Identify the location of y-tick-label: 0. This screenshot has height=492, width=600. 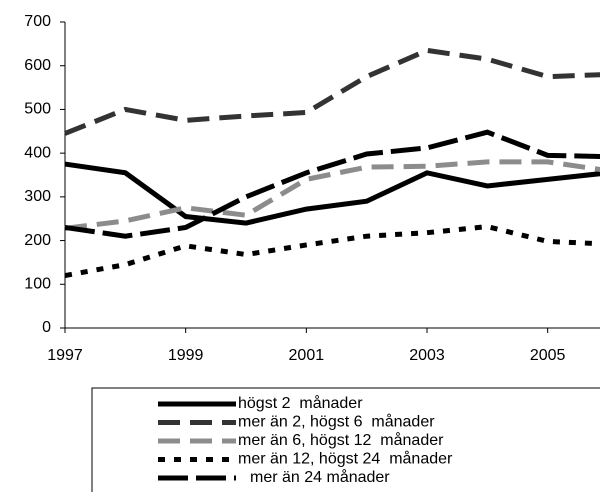
(46, 327).